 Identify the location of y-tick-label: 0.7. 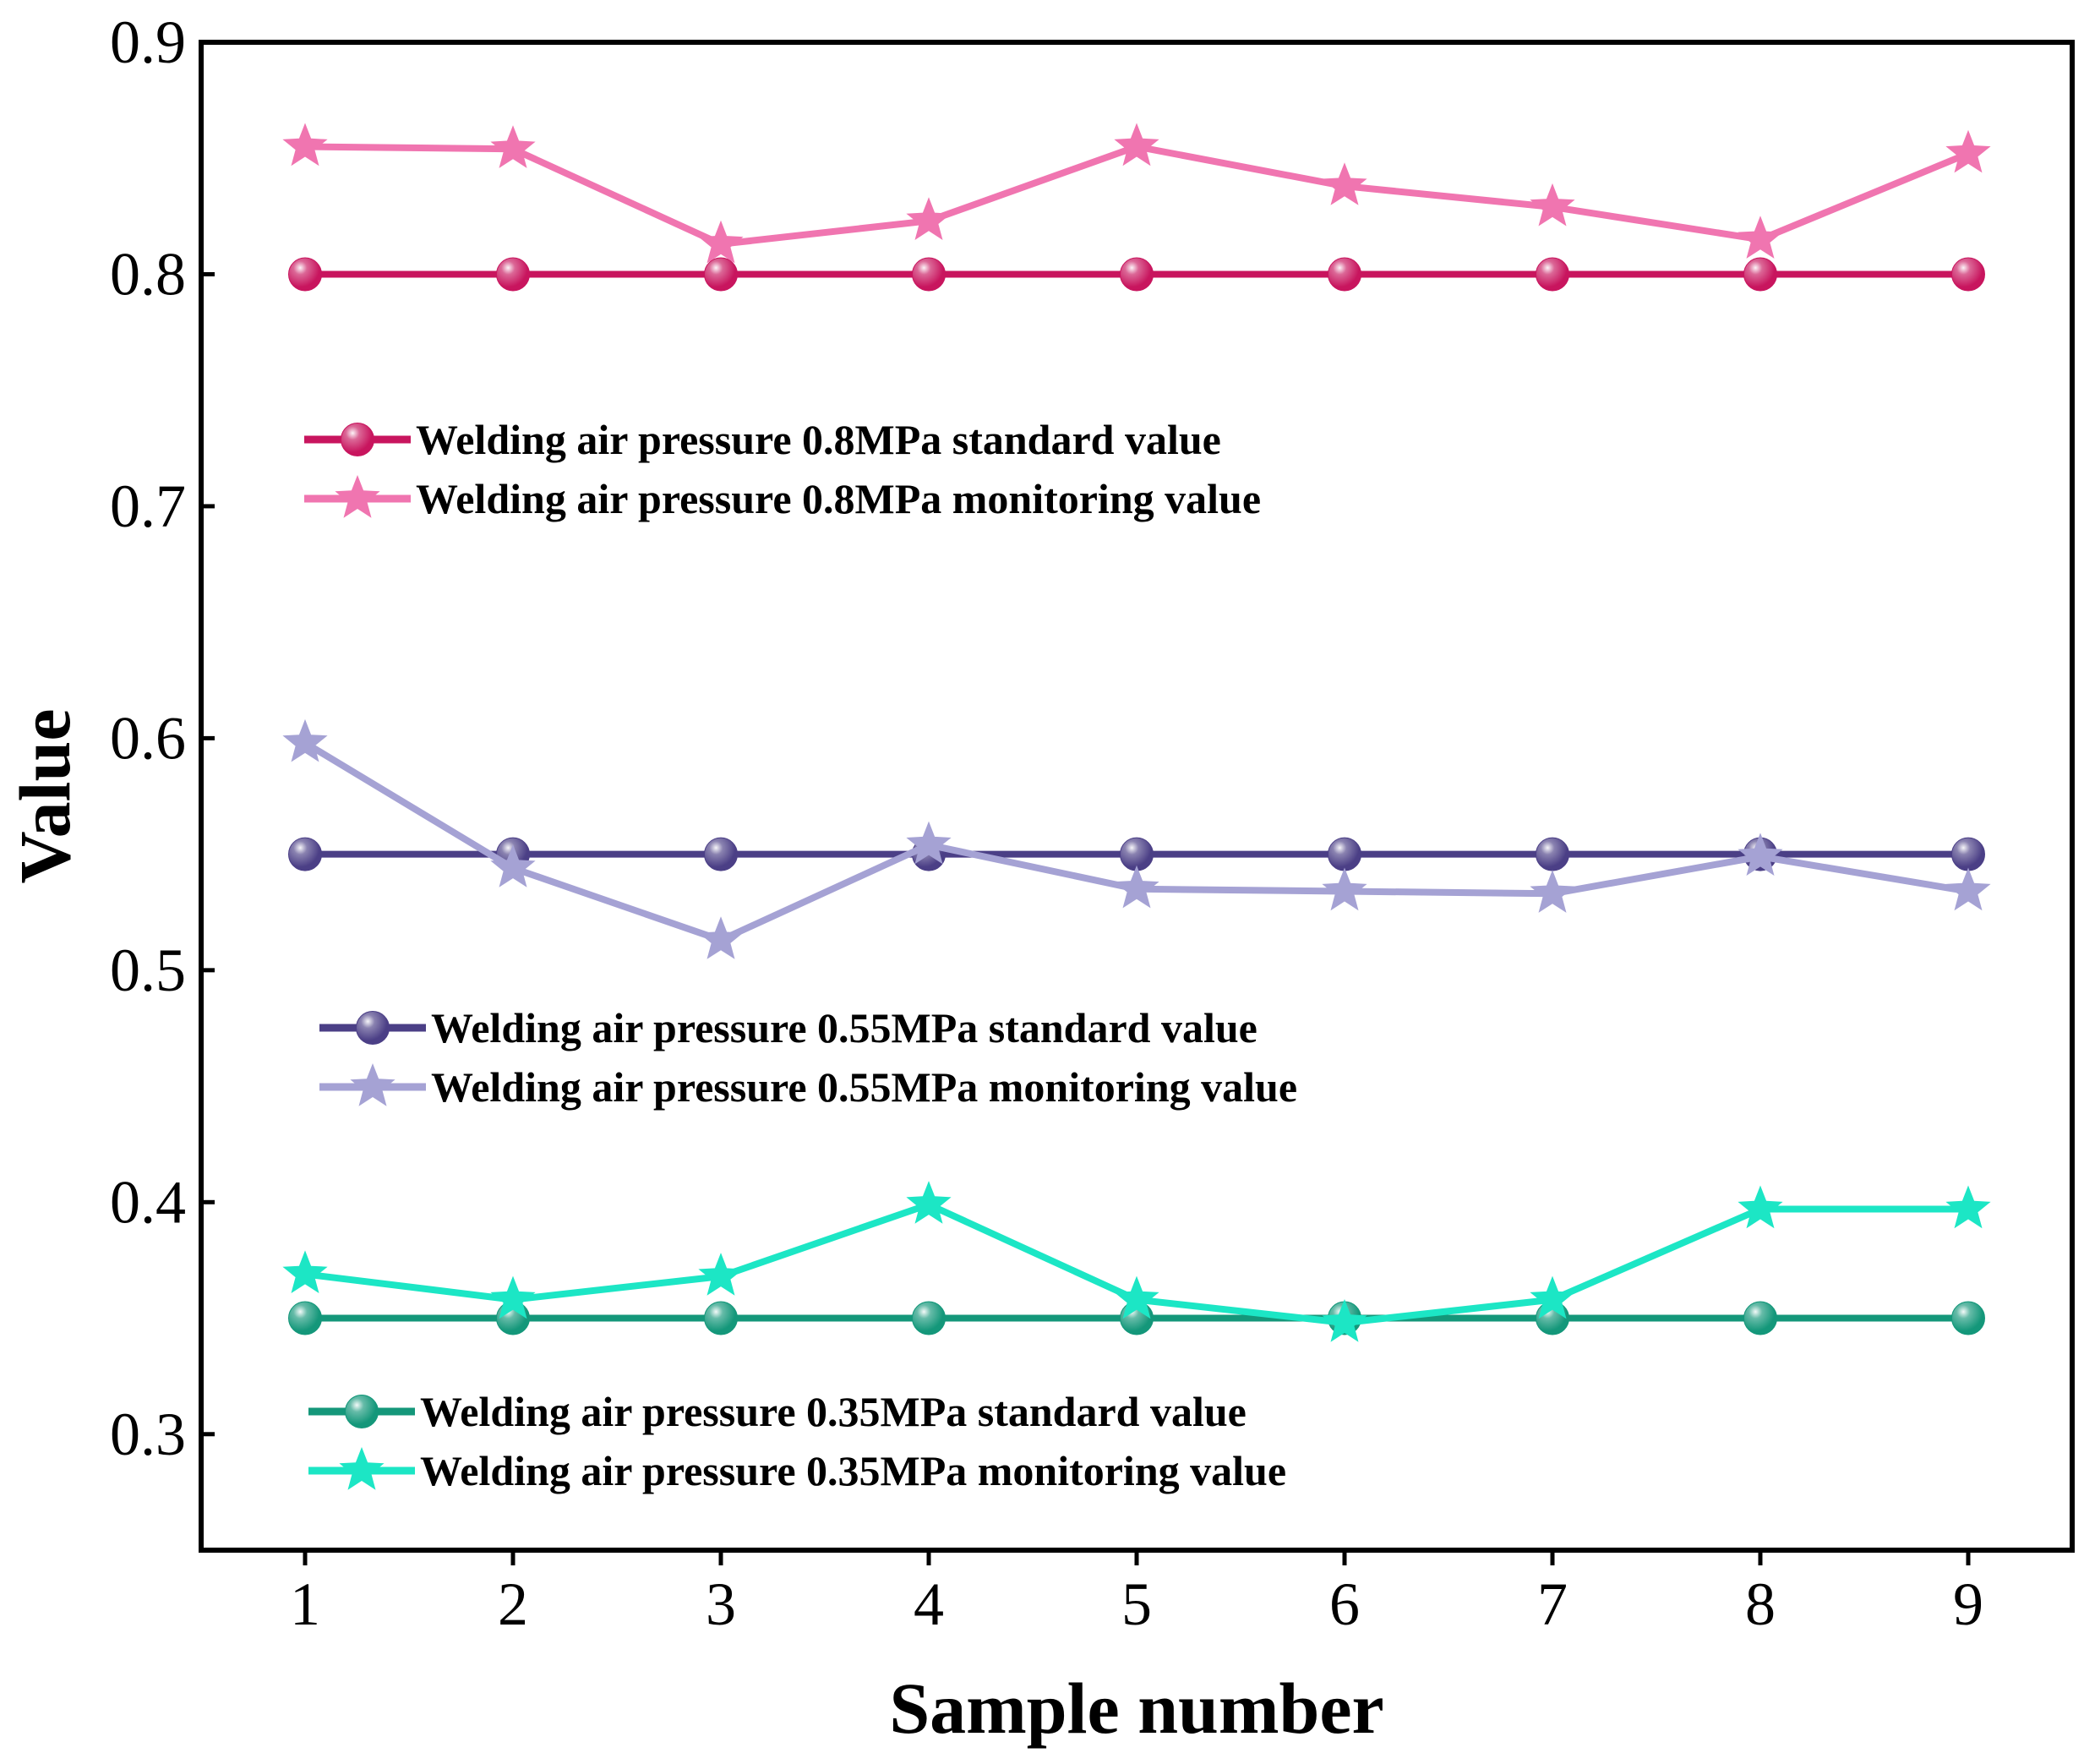
(148, 506).